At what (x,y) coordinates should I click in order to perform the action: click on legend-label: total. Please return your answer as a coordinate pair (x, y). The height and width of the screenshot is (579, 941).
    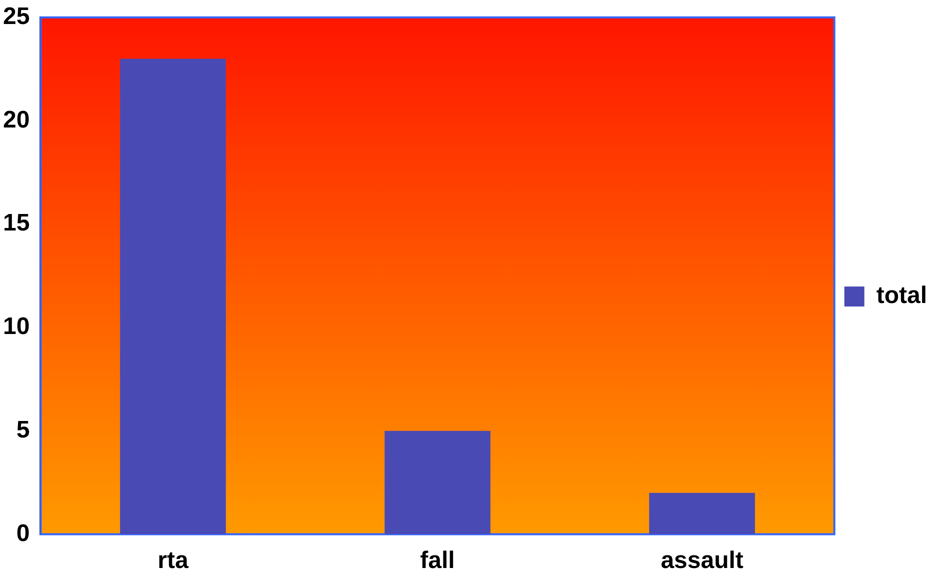
    Looking at the image, I should click on (902, 296).